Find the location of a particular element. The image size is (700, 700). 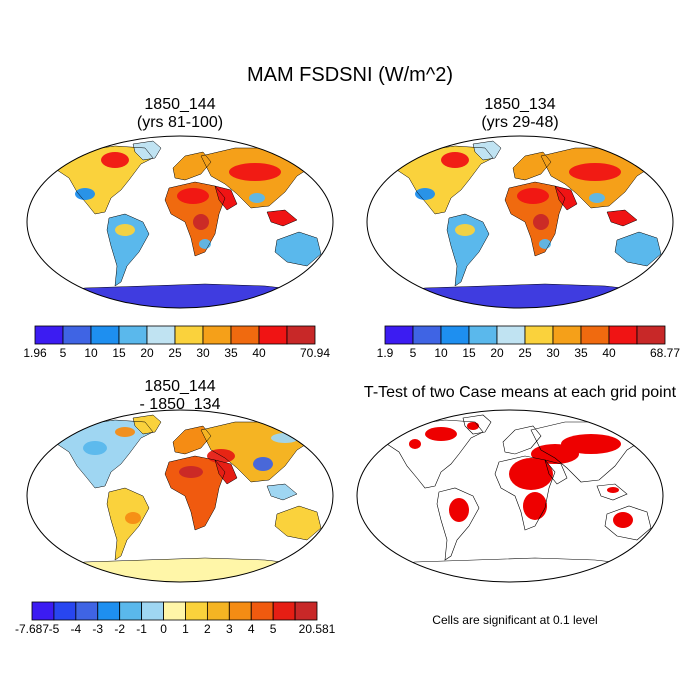

panel3-land-southAmerica is located at coordinates (128, 524).